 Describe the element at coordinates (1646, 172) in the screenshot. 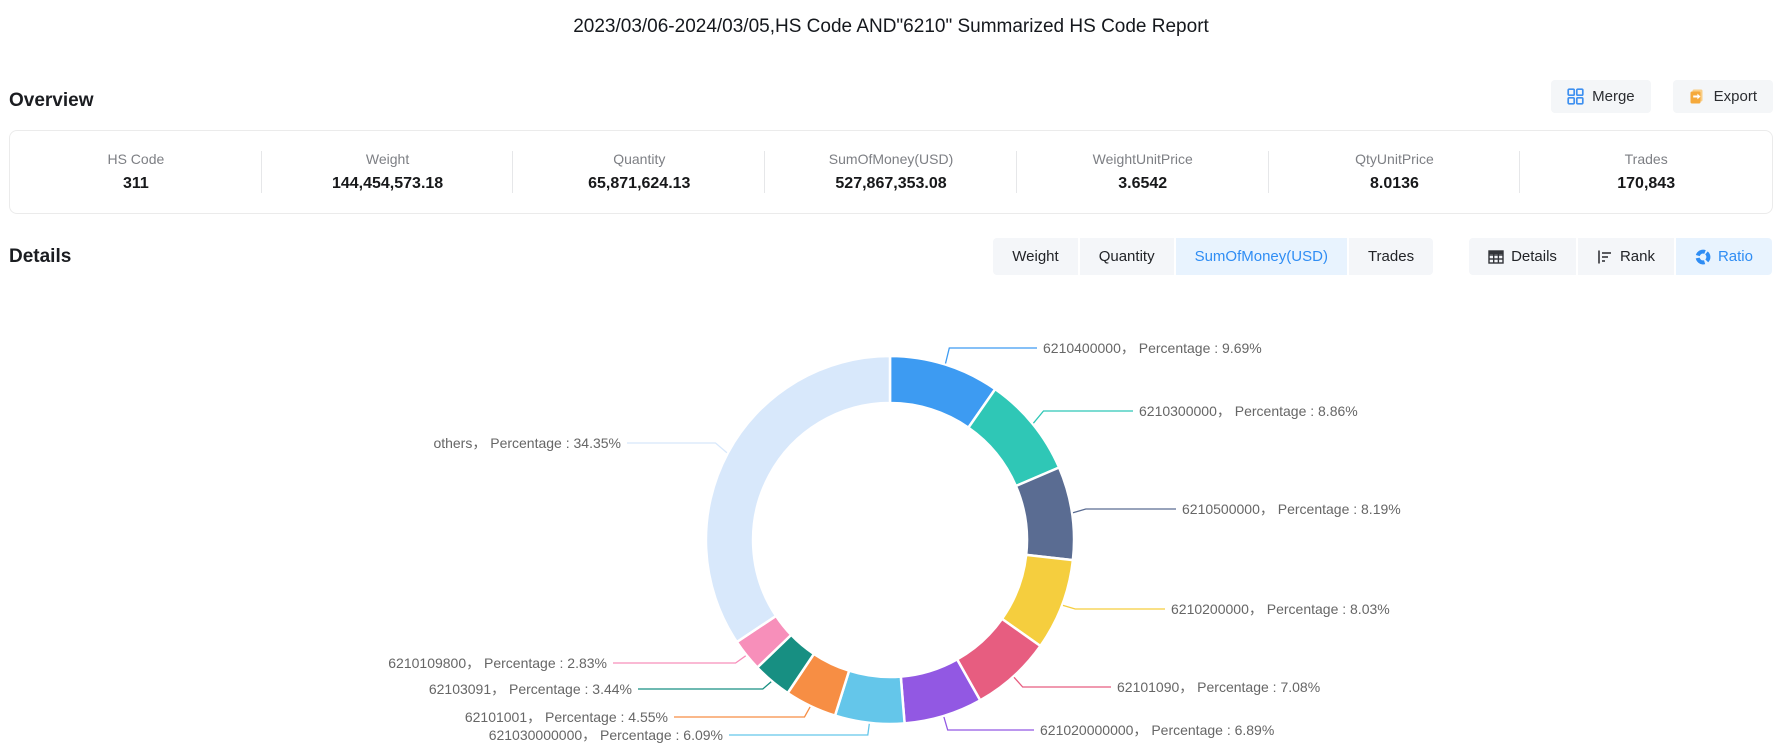

I see `stat-trades: Trades 170,843` at that location.